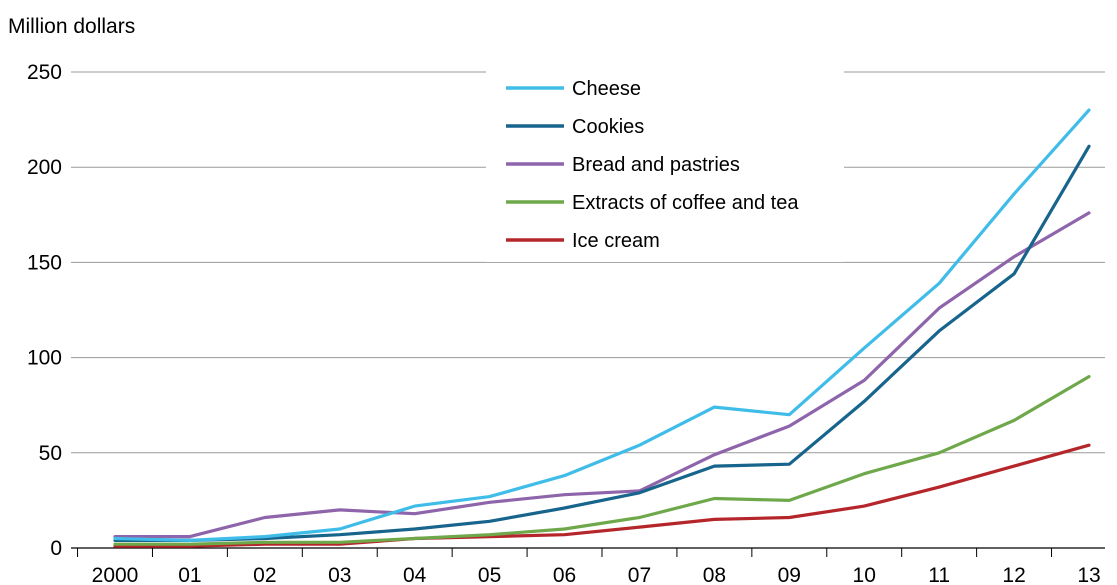 The width and height of the screenshot is (1117, 585). What do you see at coordinates (415, 574) in the screenshot?
I see `x-tick-label: 04` at bounding box center [415, 574].